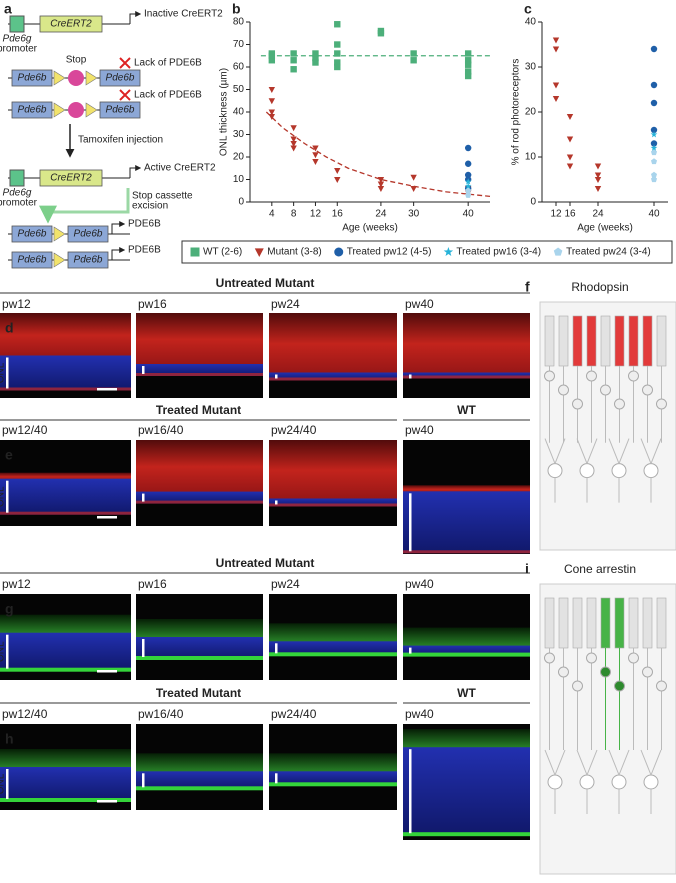 The image size is (676, 883). What do you see at coordinates (183, 14) in the screenshot?
I see `label: Inactive CreERT2` at bounding box center [183, 14].